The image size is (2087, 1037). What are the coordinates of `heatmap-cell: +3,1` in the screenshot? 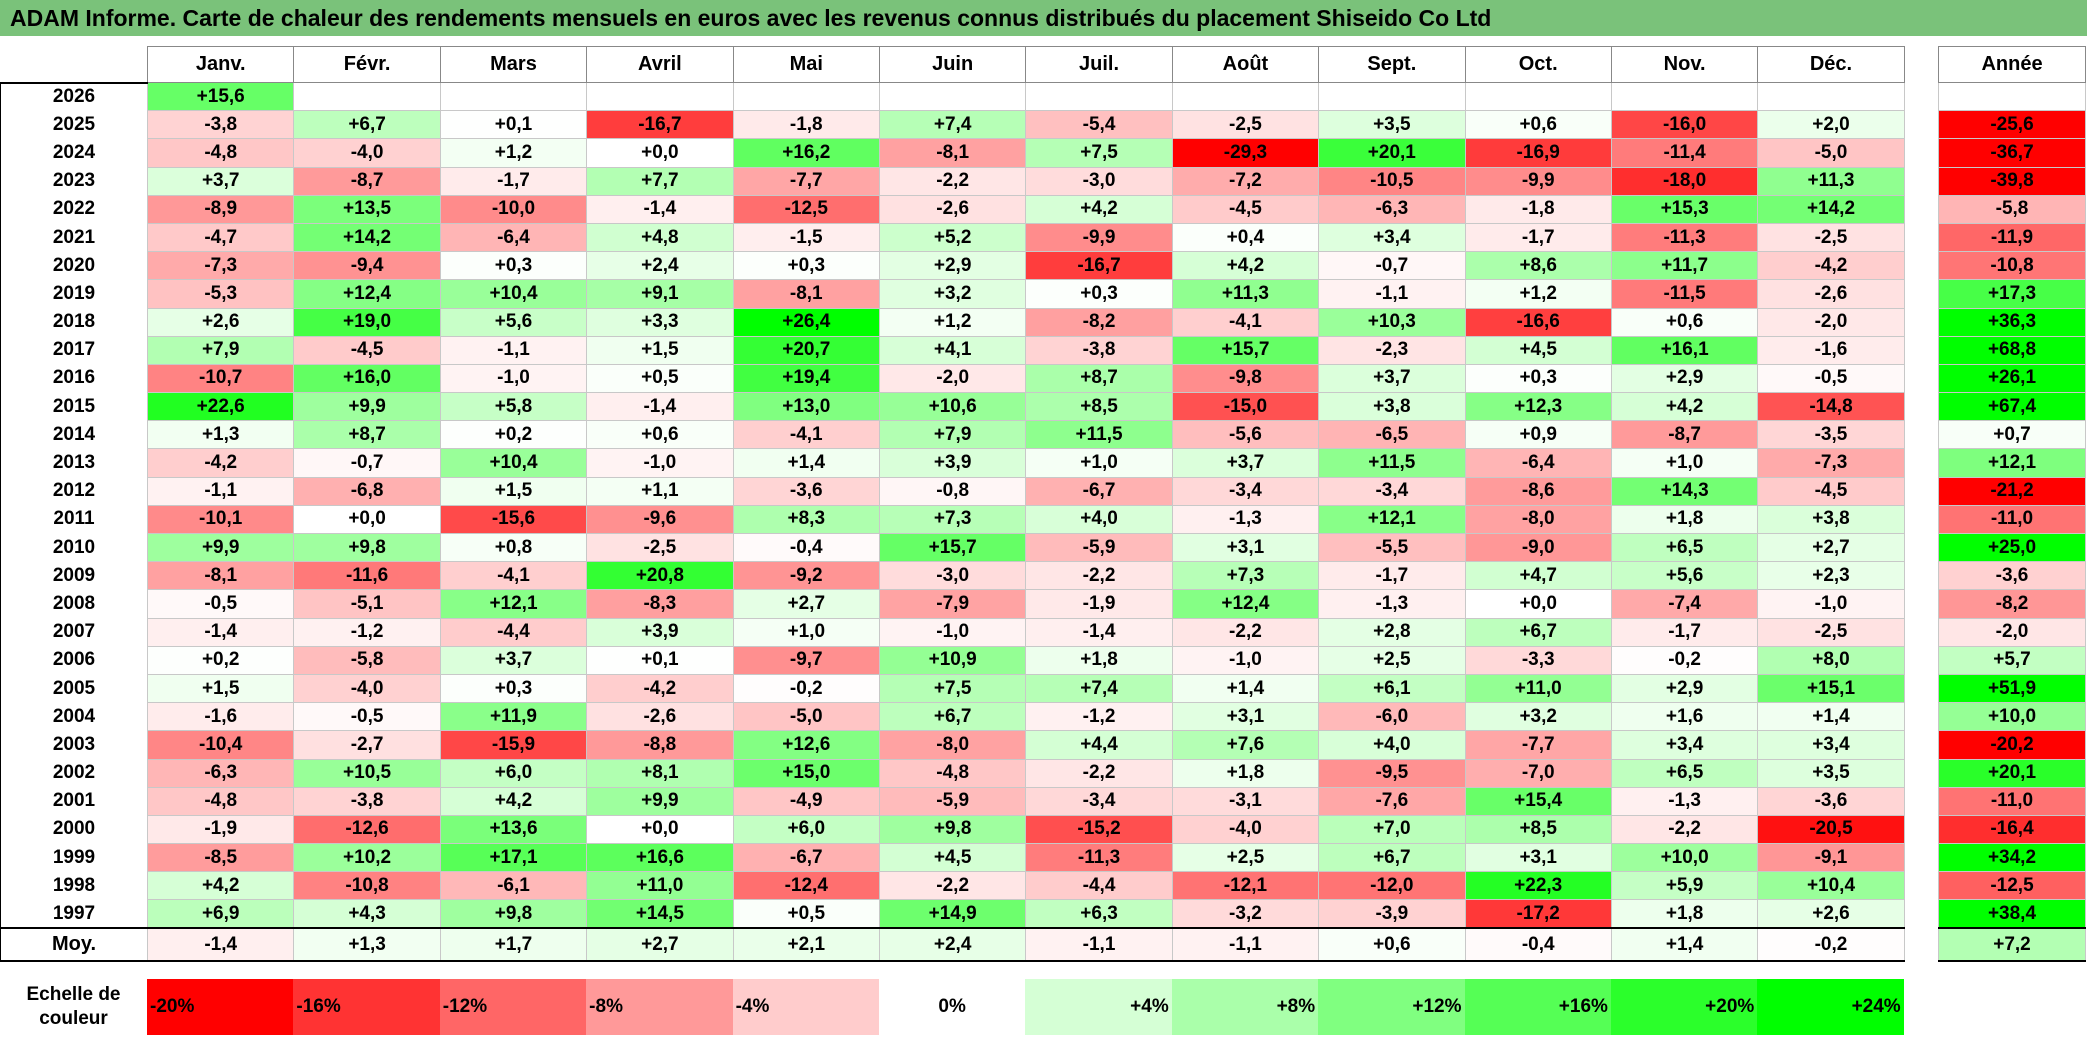 It's located at (1245, 547).